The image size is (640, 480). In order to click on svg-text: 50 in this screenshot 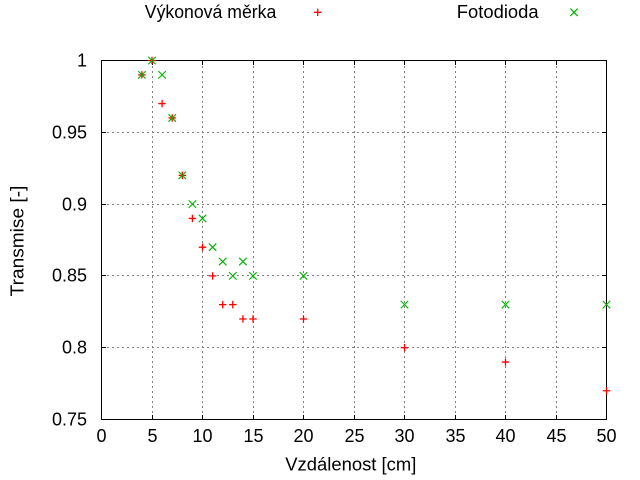, I will do `click(606, 436)`.